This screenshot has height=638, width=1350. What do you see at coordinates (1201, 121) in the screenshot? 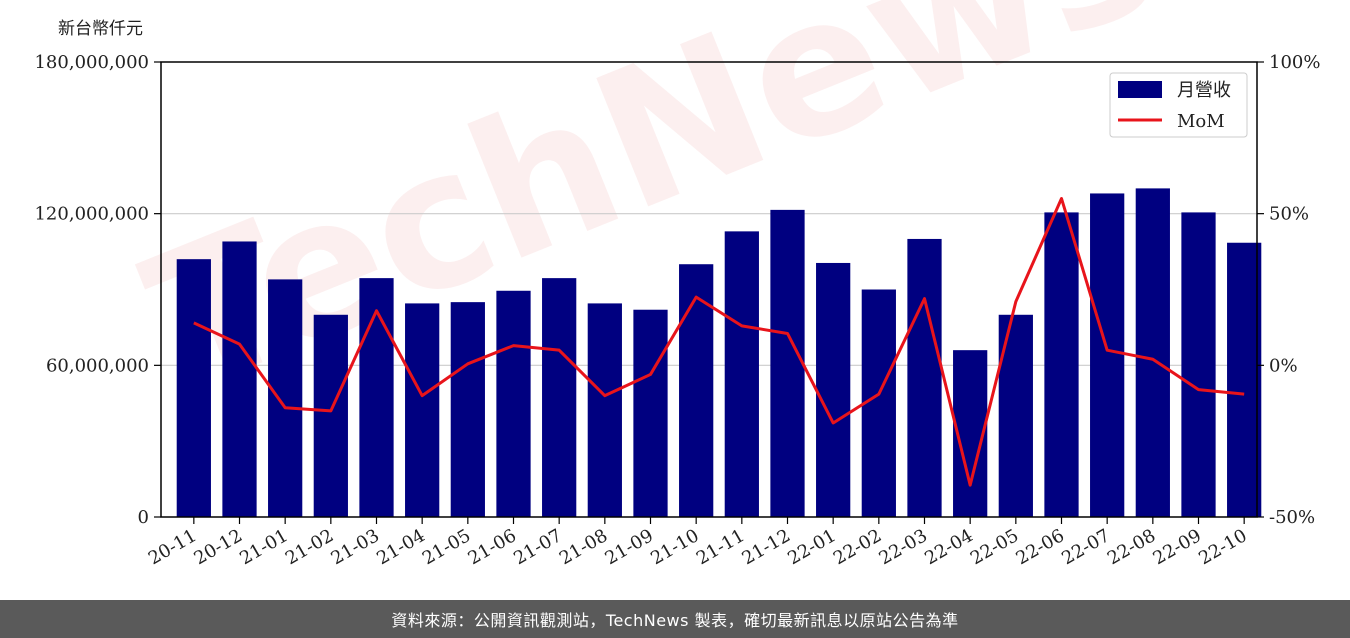
I see `legend-line-label: MoM` at bounding box center [1201, 121].